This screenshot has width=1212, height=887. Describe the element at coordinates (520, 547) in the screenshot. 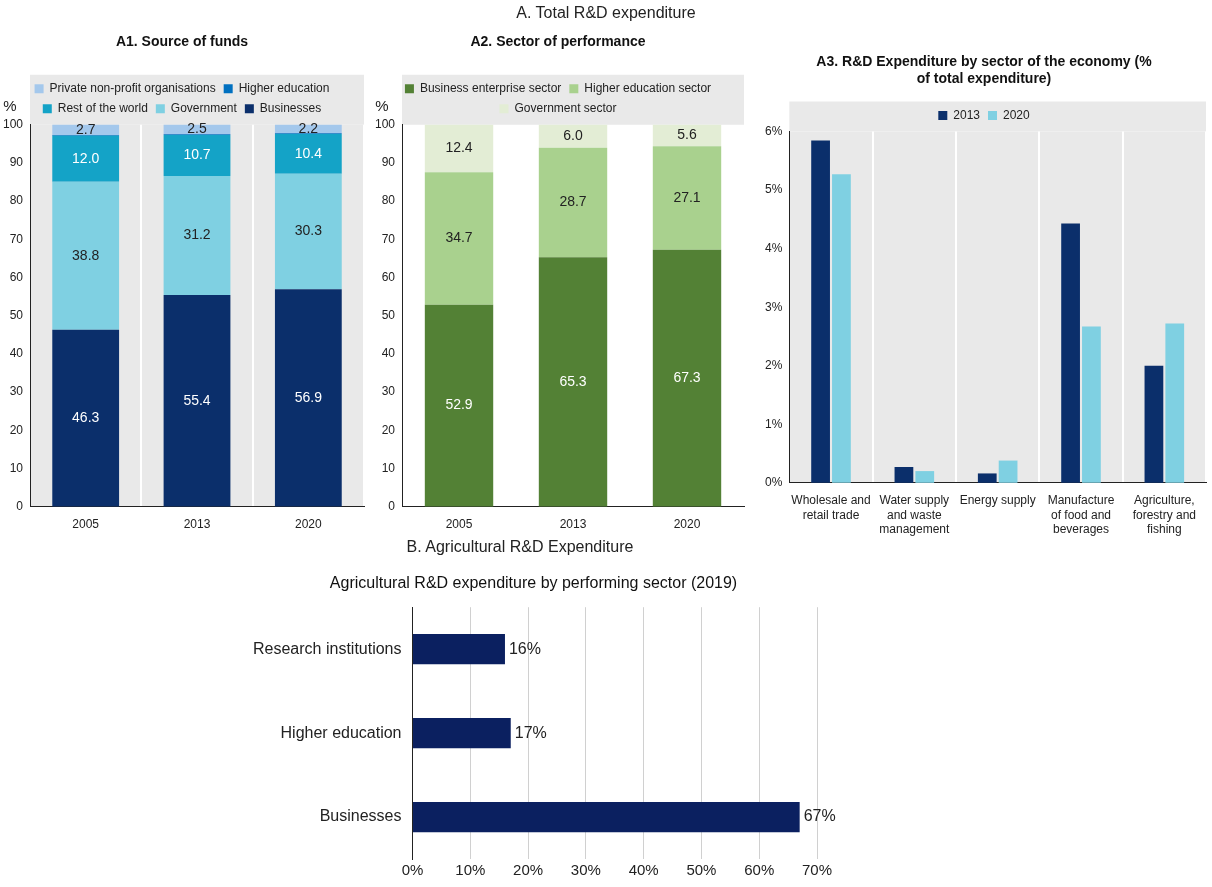

I see `text: B. Agricultural R&D Expenditure` at that location.